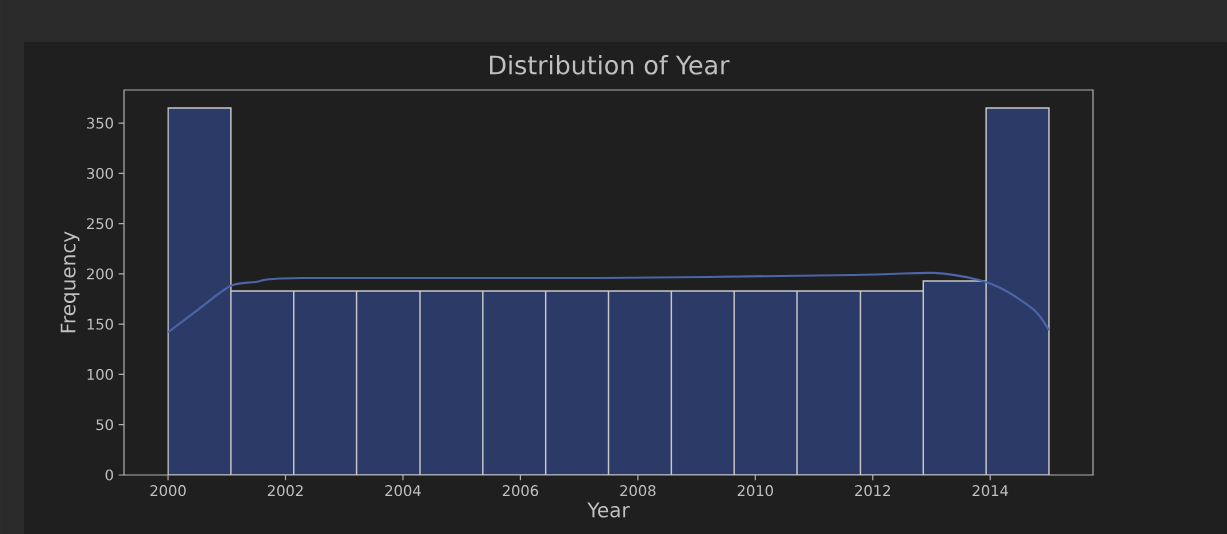  I want to click on y-tick-label: 50, so click(104, 425).